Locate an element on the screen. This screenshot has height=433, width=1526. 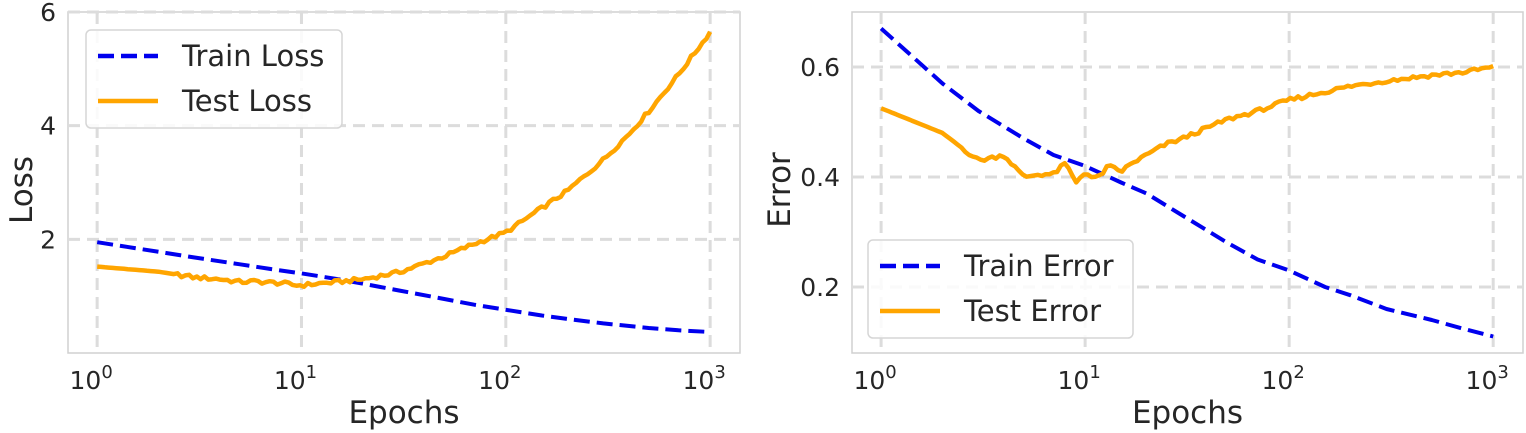
legend-label: Train Loss is located at coordinates (252, 56).